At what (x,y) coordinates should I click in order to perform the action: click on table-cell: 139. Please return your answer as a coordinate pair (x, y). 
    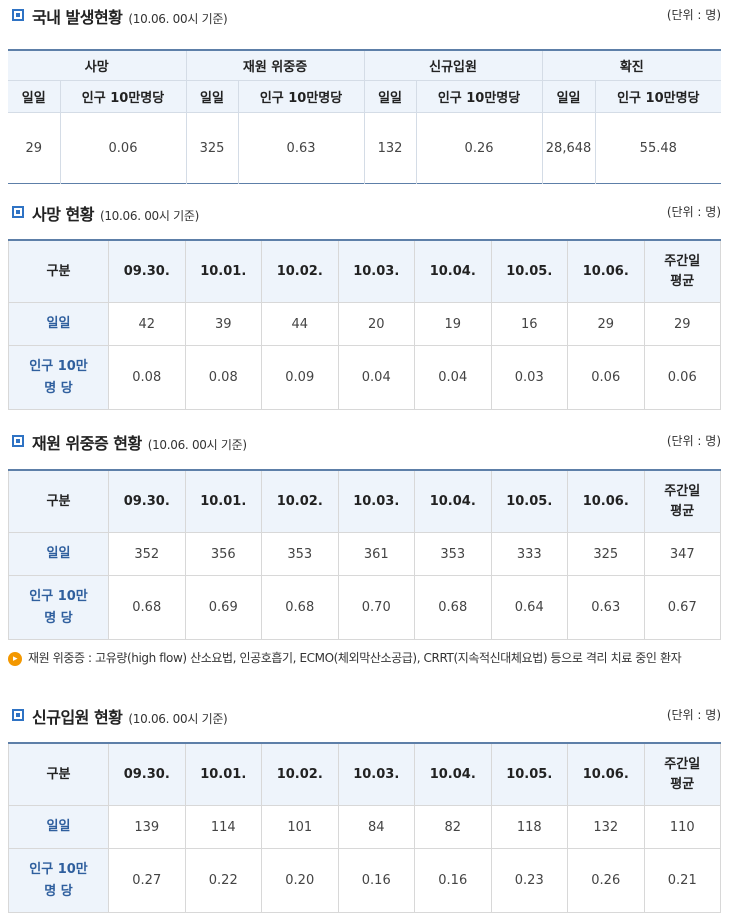
    Looking at the image, I should click on (147, 827).